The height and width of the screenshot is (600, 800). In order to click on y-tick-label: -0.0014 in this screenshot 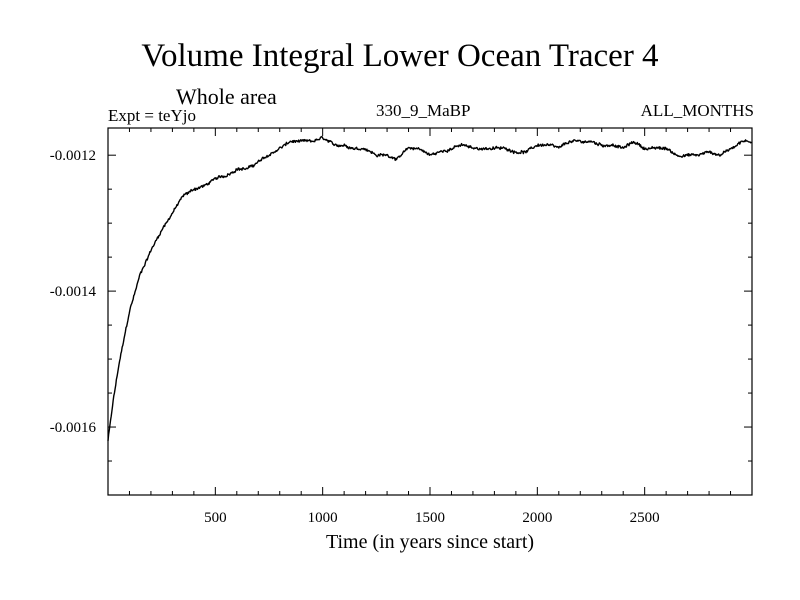, I will do `click(73, 292)`.